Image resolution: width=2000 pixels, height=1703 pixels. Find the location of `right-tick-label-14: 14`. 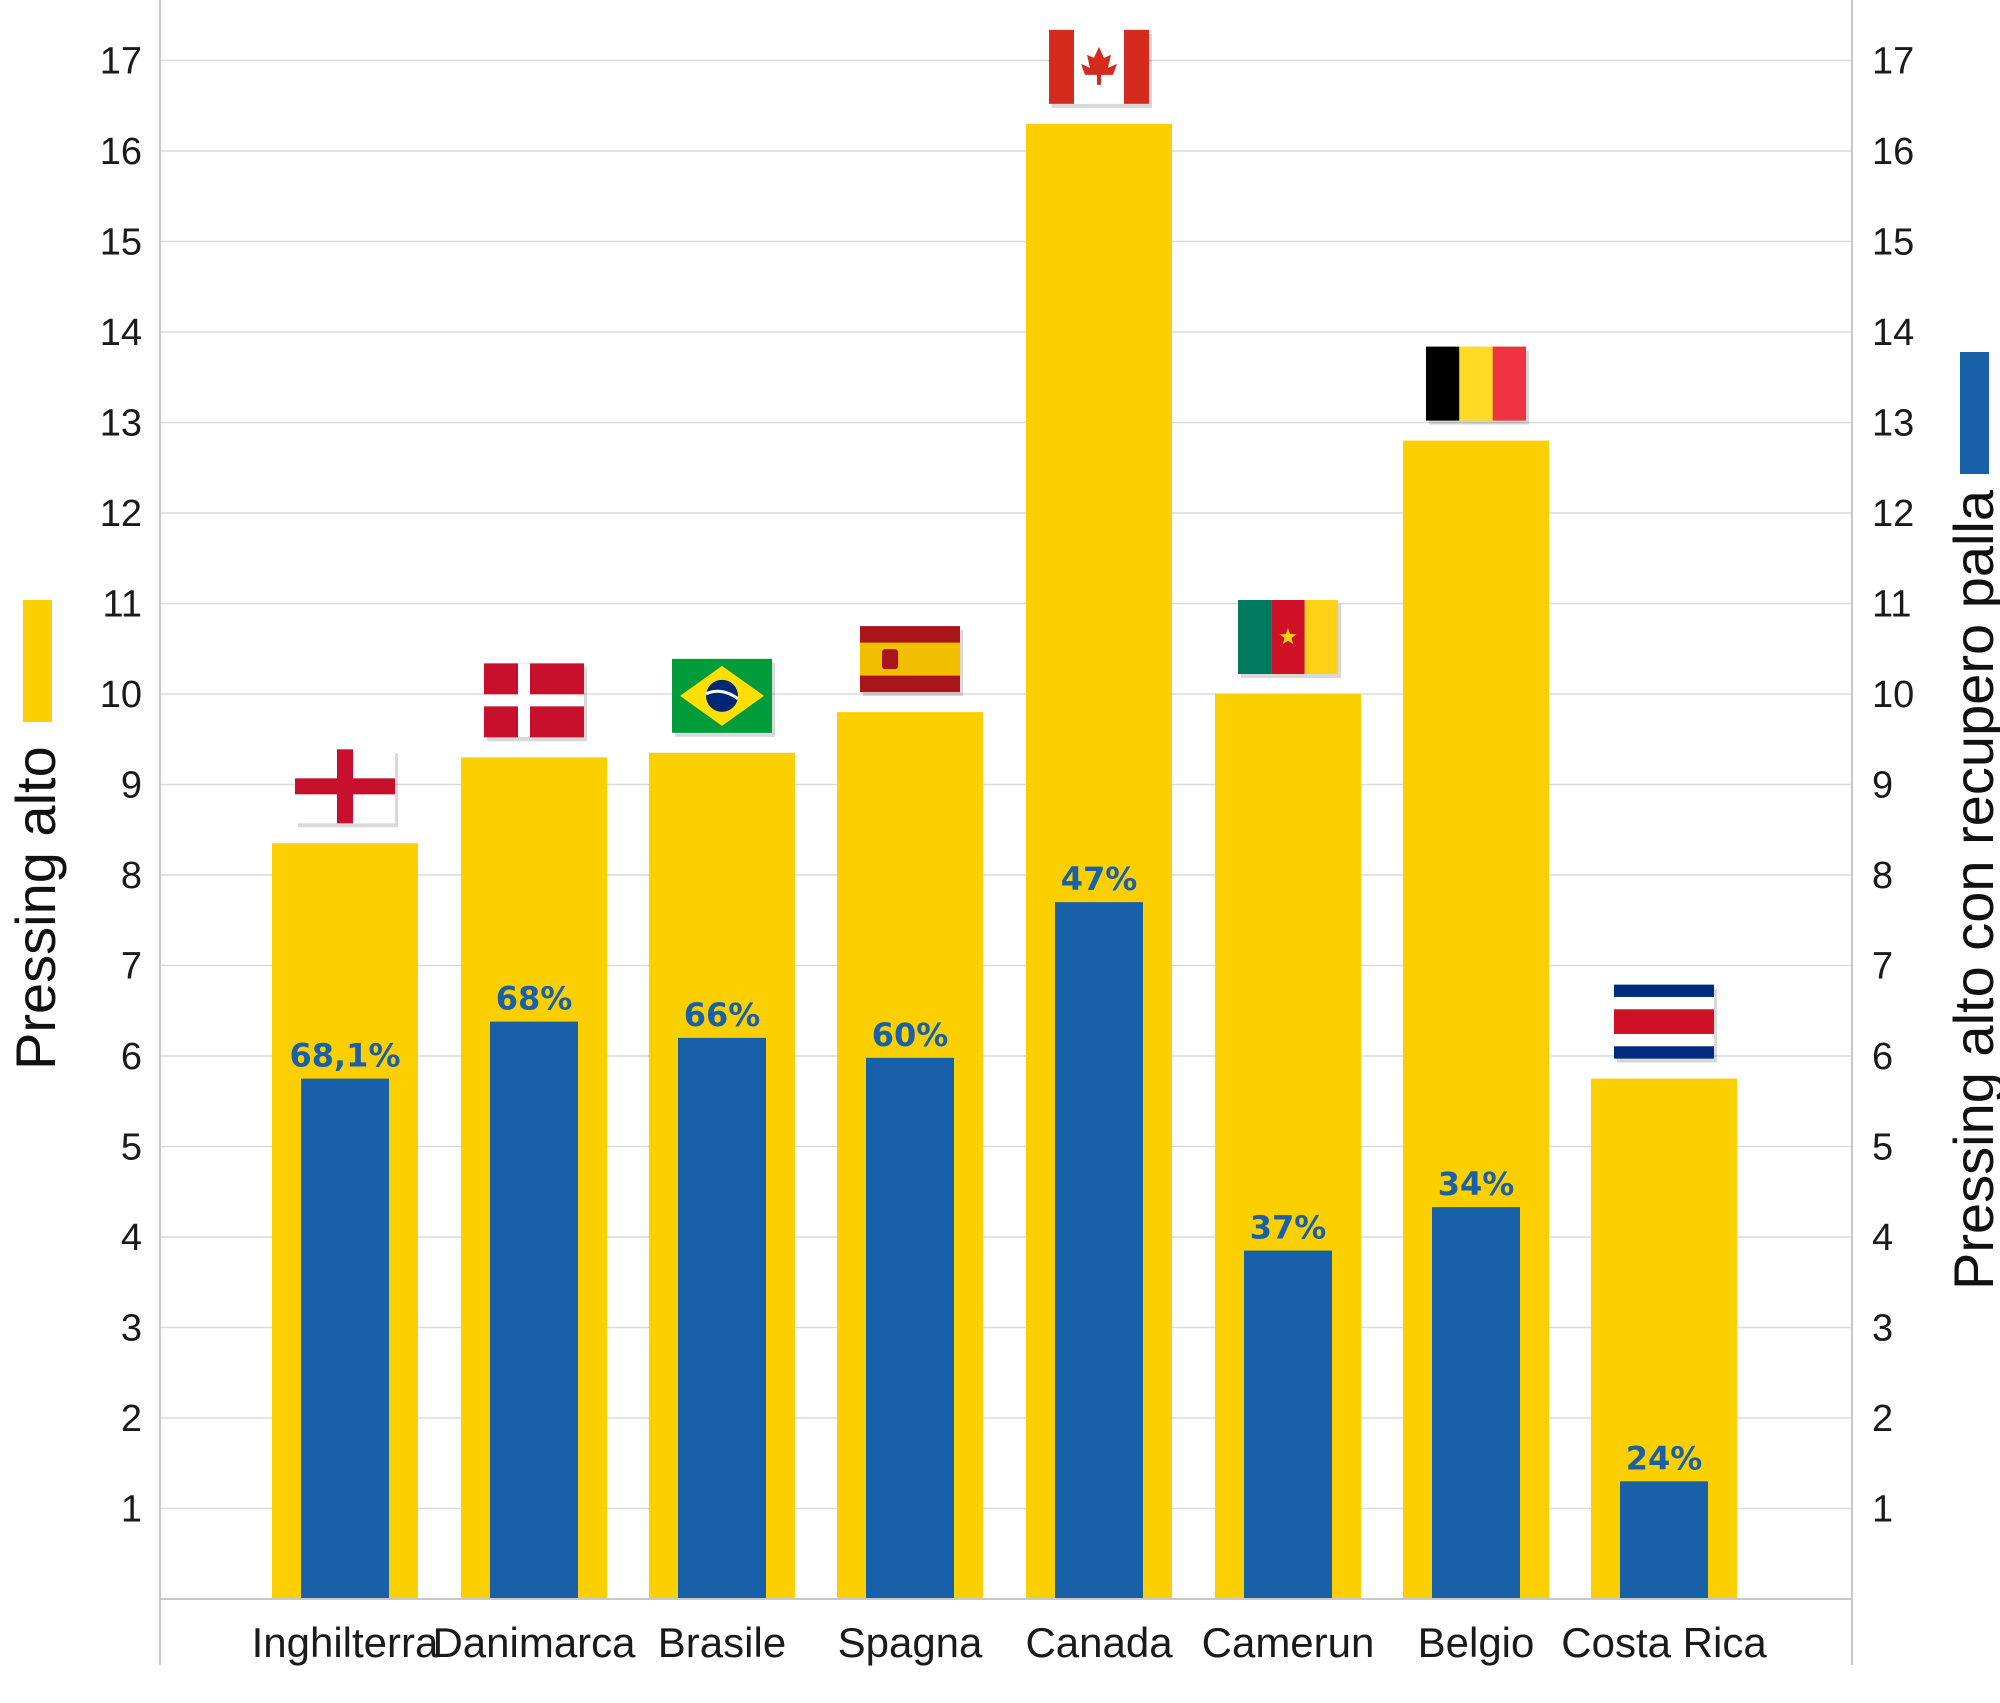

right-tick-label-14: 14 is located at coordinates (1893, 333).